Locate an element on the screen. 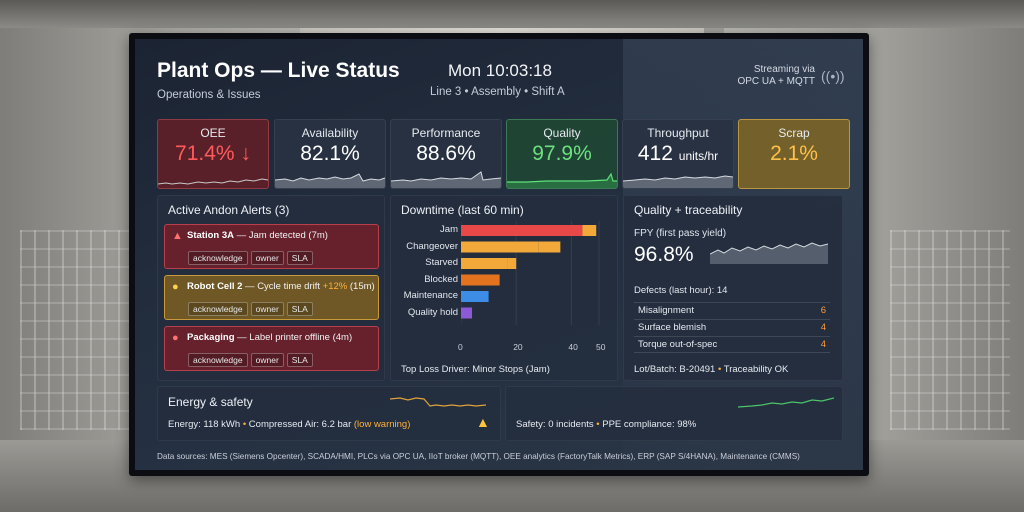  bar-starved is located at coordinates (484, 263).